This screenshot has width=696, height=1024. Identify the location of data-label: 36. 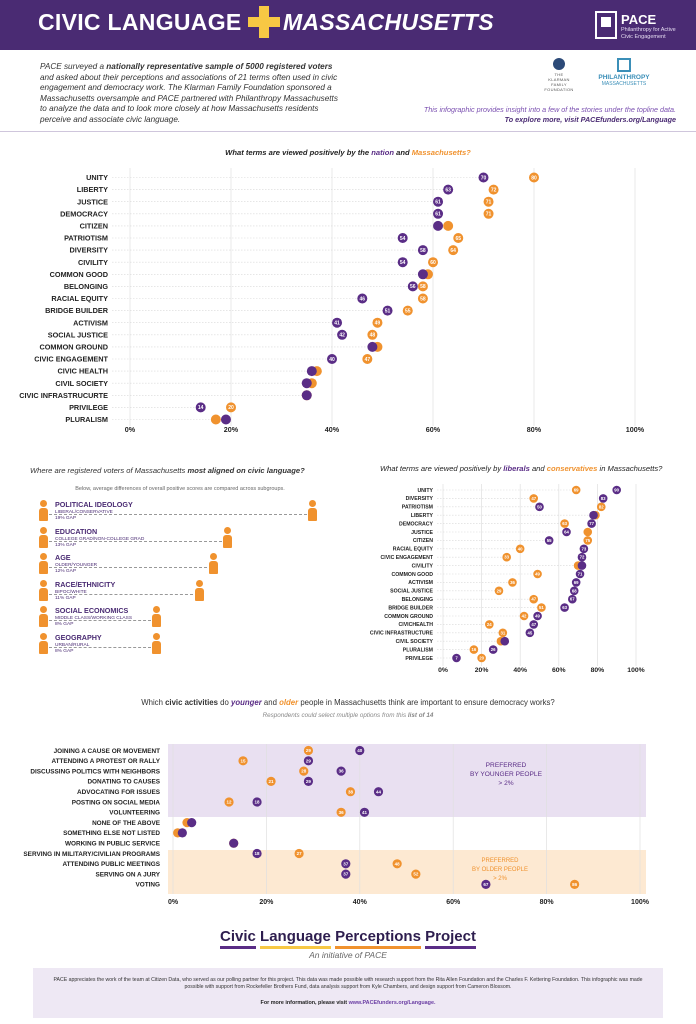
(512, 582).